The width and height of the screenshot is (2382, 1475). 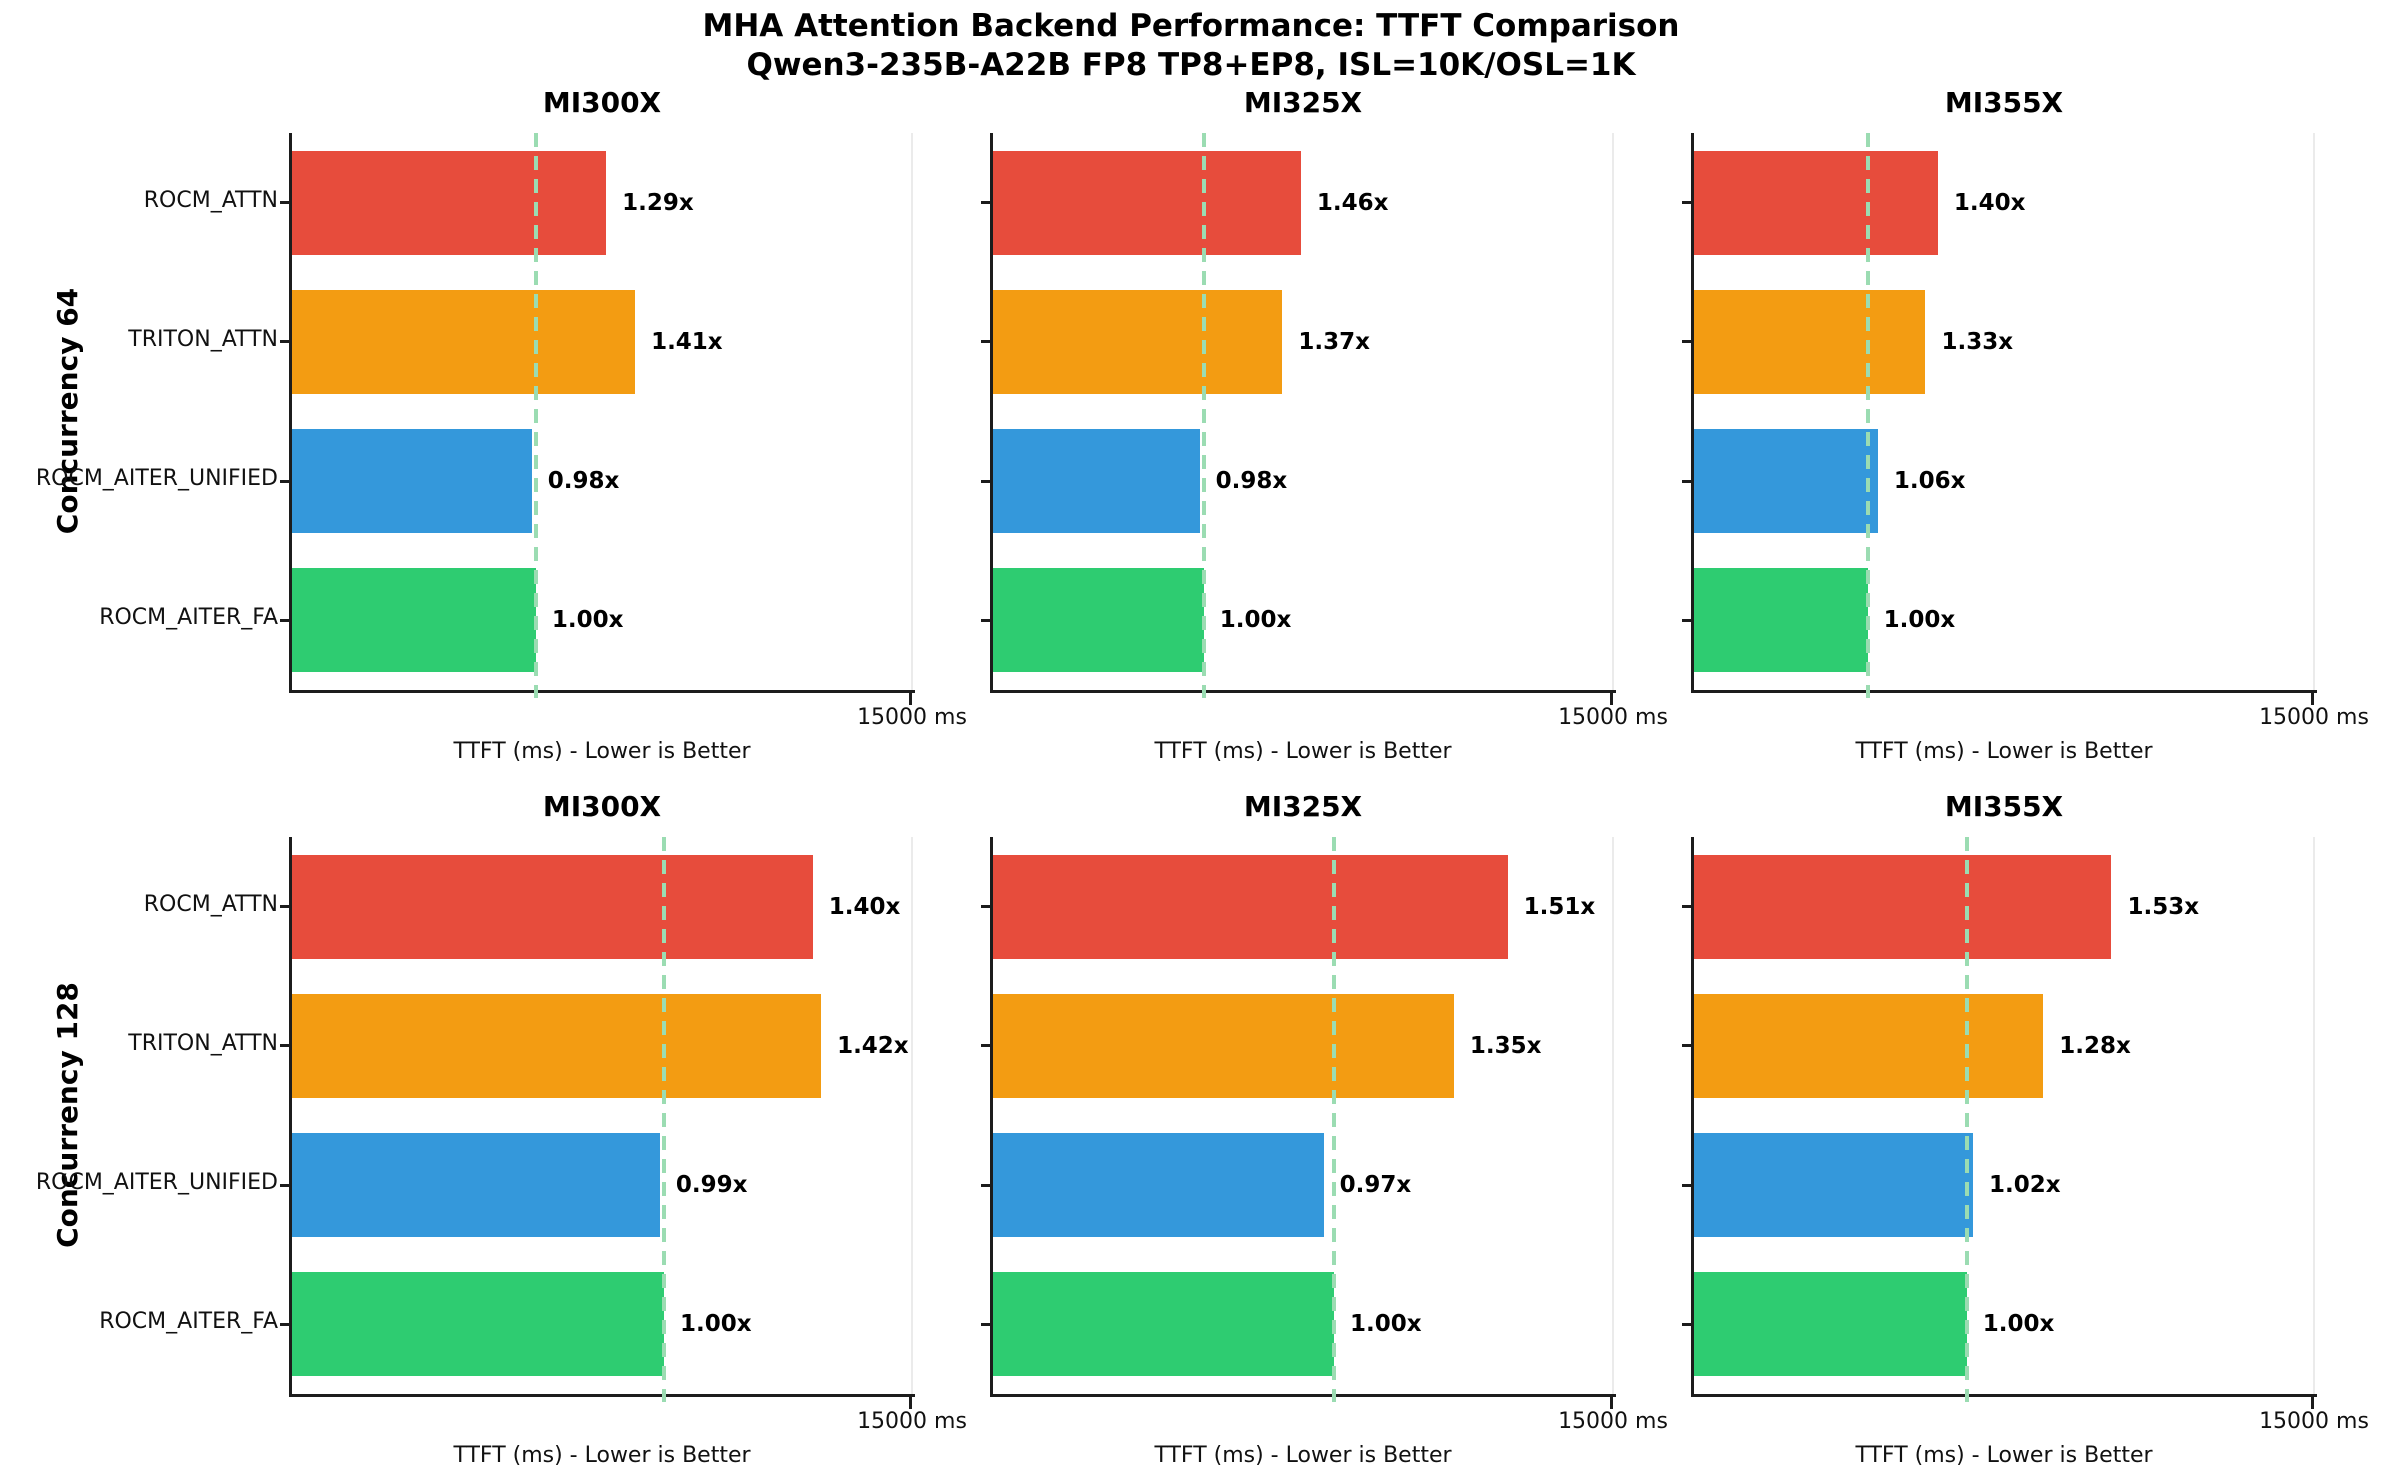 What do you see at coordinates (711, 1185) in the screenshot?
I see `bar-value-label: 0.99x` at bounding box center [711, 1185].